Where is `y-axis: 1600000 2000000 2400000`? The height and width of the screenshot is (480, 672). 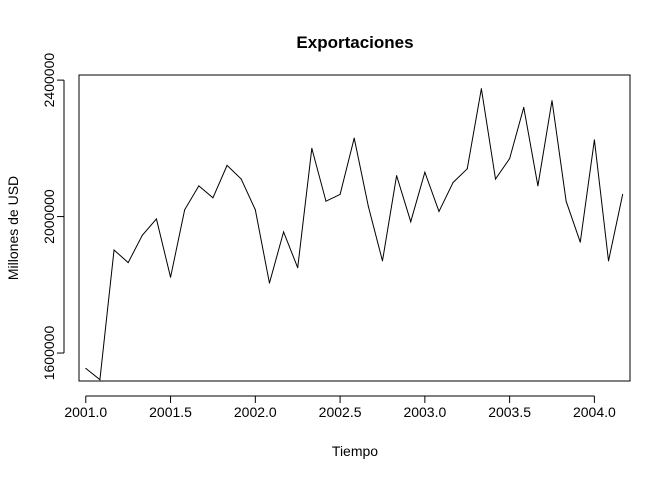 y-axis: 1600000 2000000 2400000 is located at coordinates (53, 217).